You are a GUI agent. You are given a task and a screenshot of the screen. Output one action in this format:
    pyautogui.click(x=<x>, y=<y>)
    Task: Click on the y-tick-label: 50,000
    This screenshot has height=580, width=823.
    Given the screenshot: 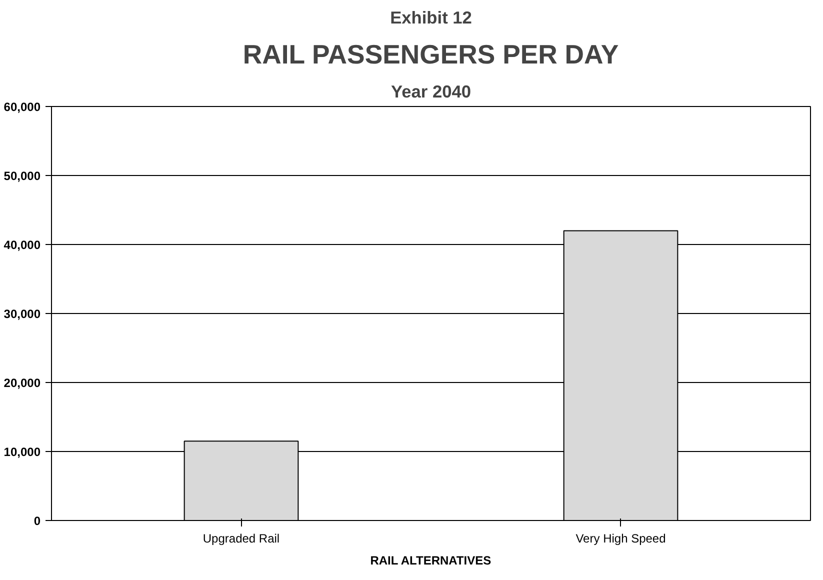 What is the action you would take?
    pyautogui.click(x=22, y=176)
    